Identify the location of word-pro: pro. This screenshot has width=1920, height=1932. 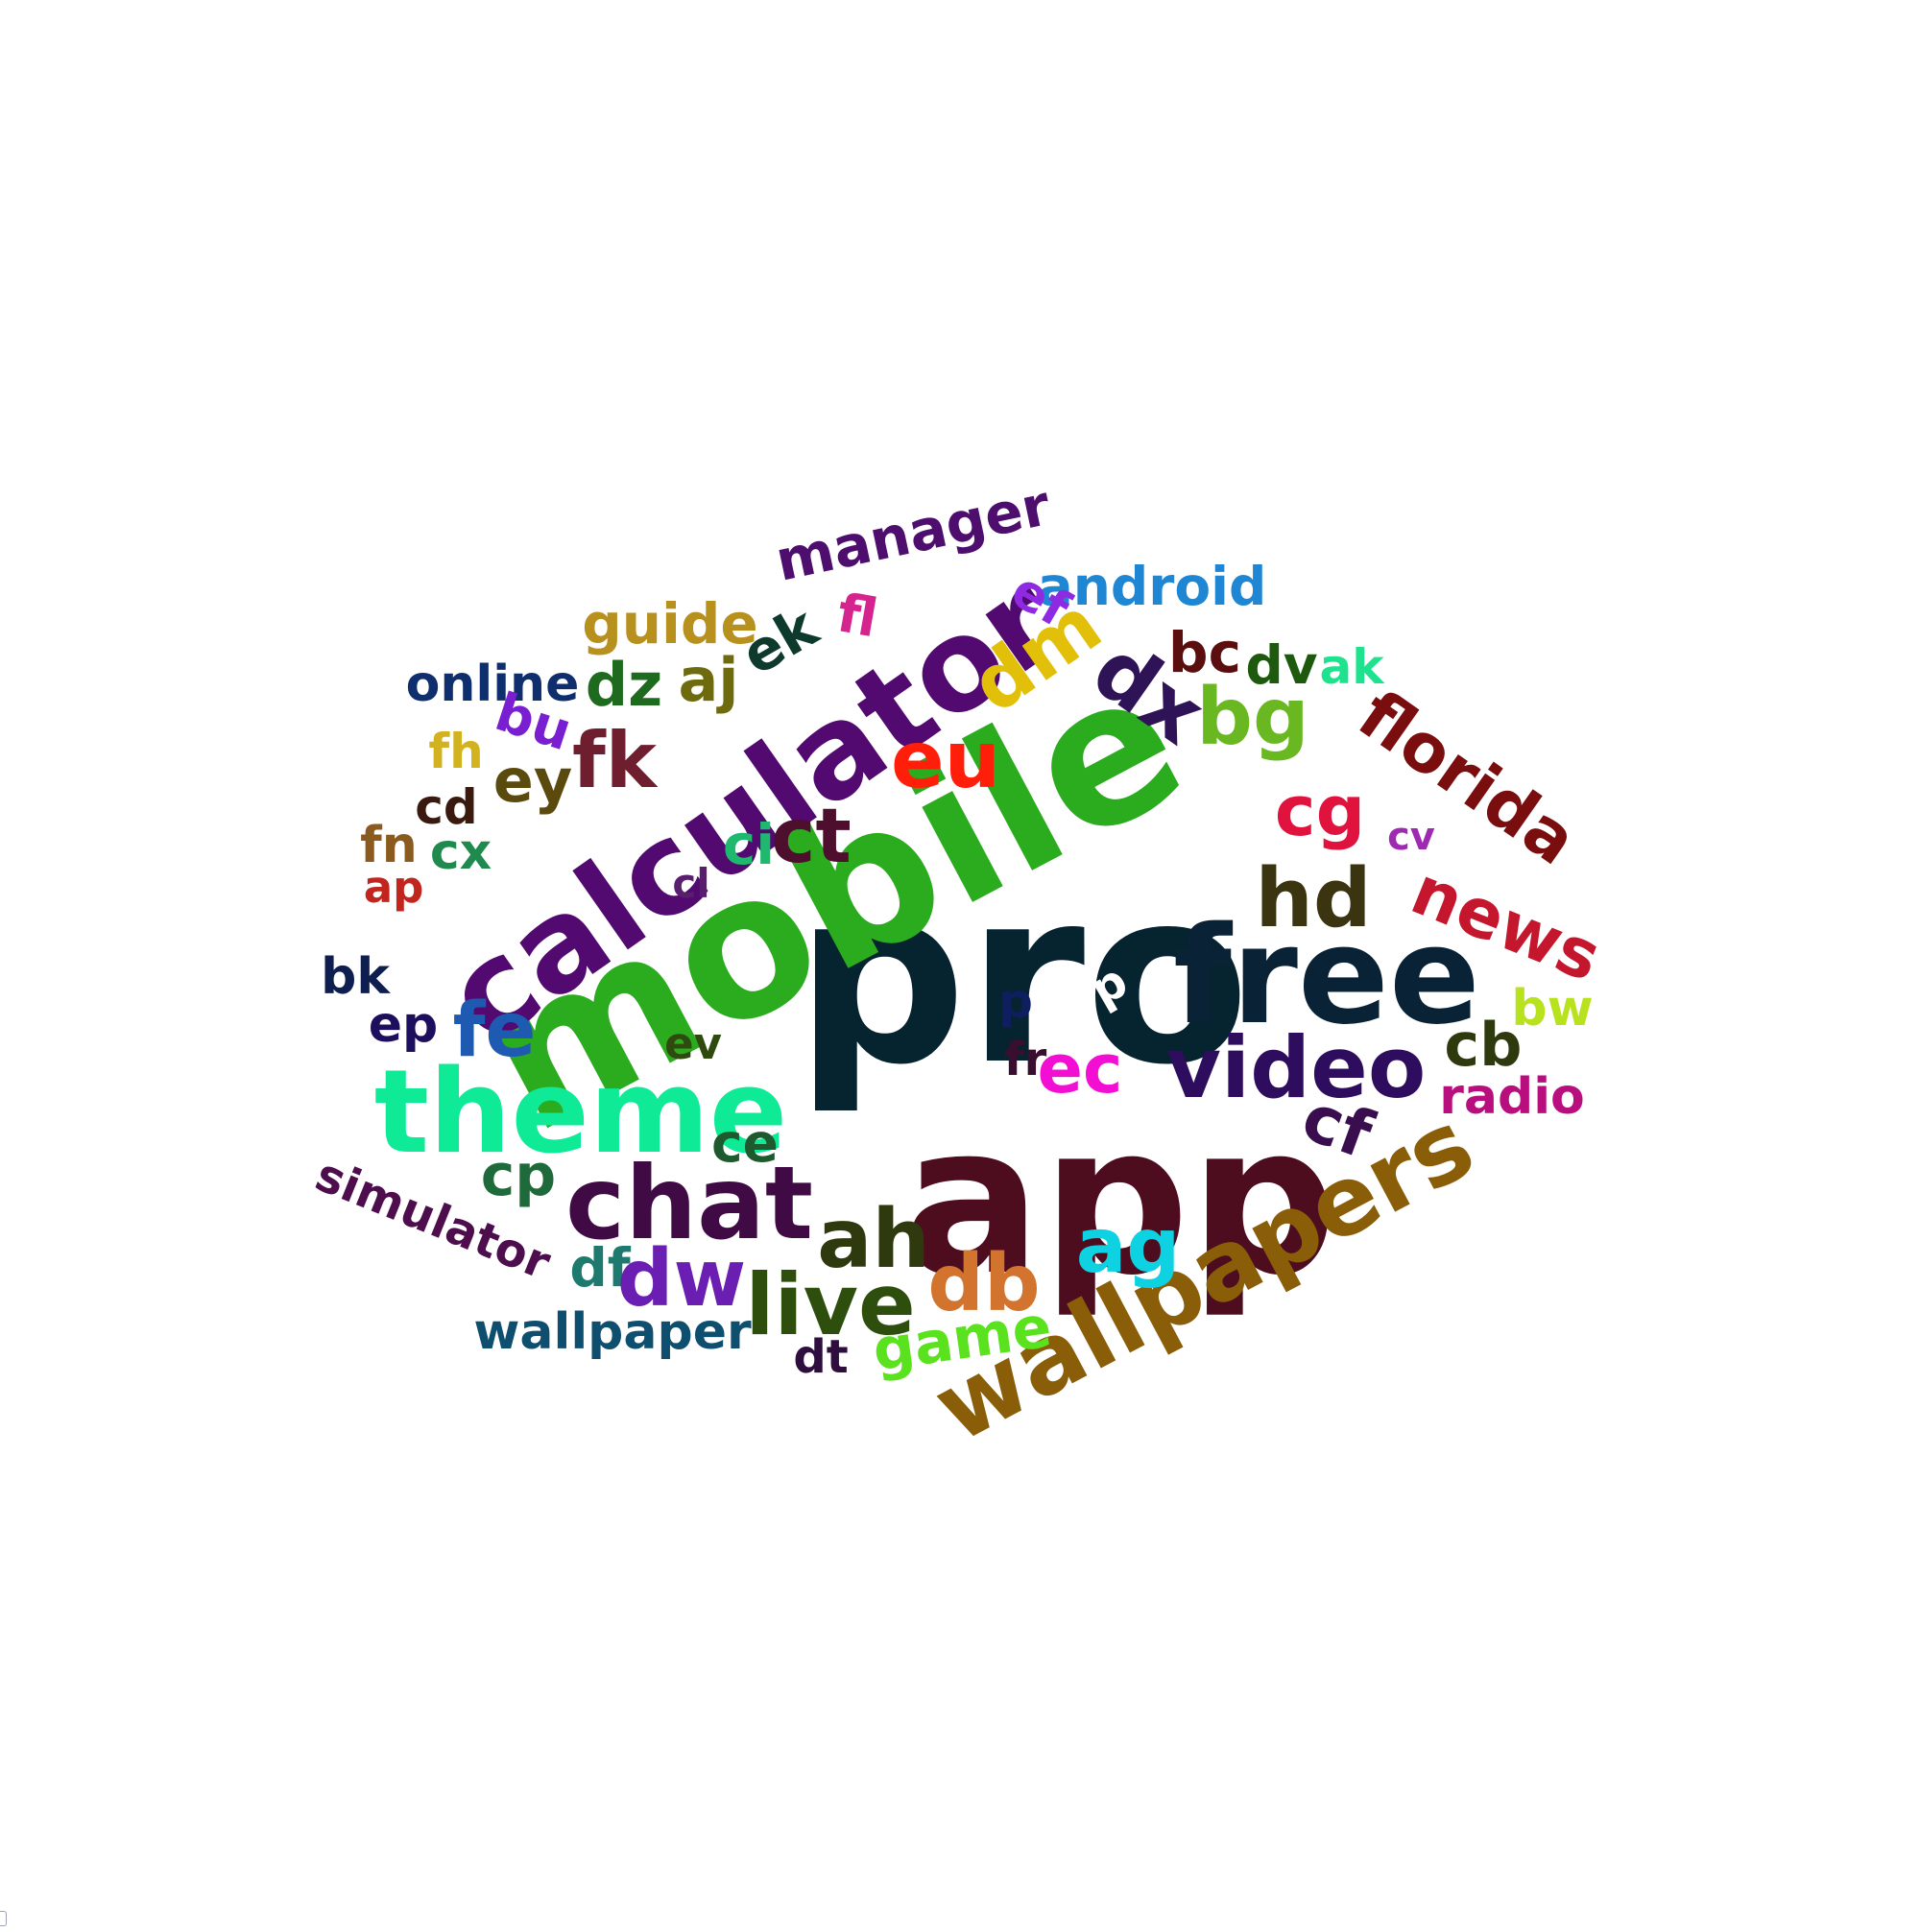
(1022, 977).